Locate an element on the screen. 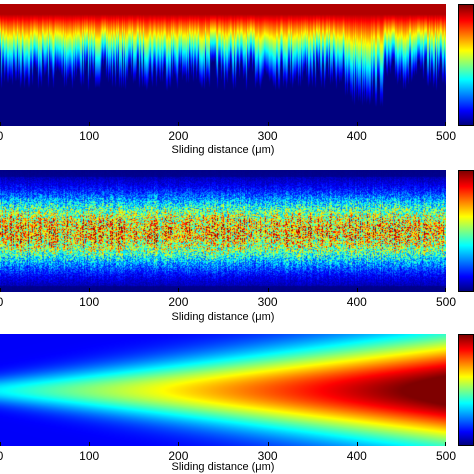 The image size is (474, 474). colorbar-middle is located at coordinates (466, 231).